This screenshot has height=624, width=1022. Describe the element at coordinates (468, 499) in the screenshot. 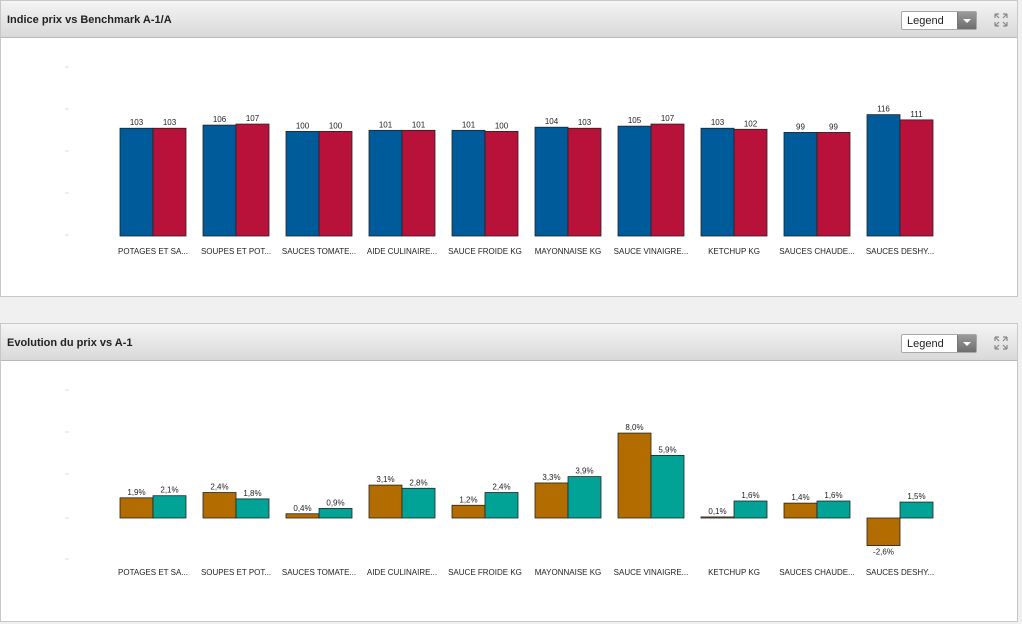

I see `data-label: 1,2%` at that location.